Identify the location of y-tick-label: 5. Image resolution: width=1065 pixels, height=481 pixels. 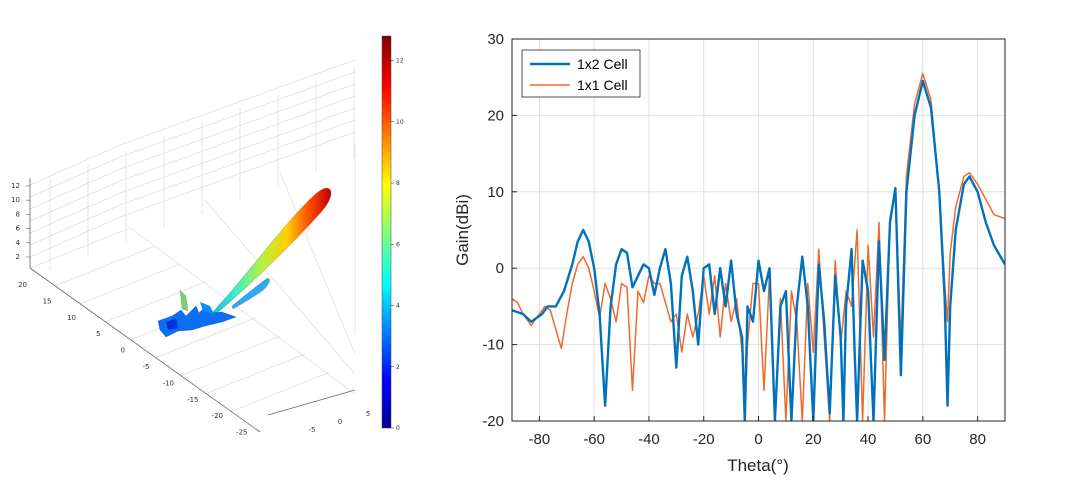
(98, 334).